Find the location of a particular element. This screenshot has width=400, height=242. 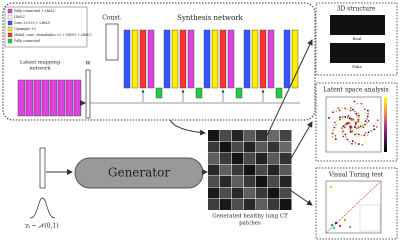

const-block is located at coordinates (112, 42).